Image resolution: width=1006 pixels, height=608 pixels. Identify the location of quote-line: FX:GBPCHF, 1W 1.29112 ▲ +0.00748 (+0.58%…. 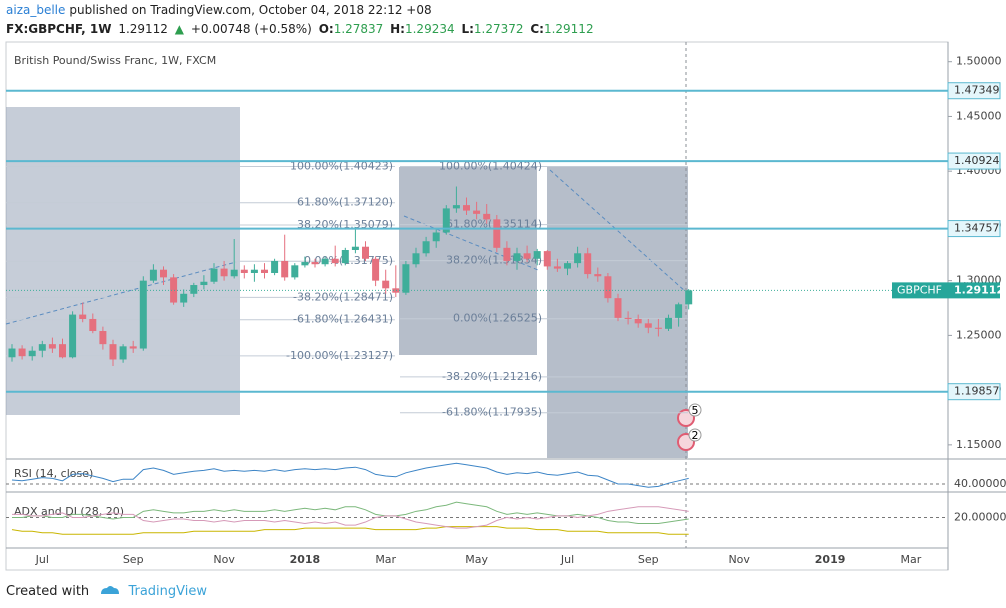
(301, 29).